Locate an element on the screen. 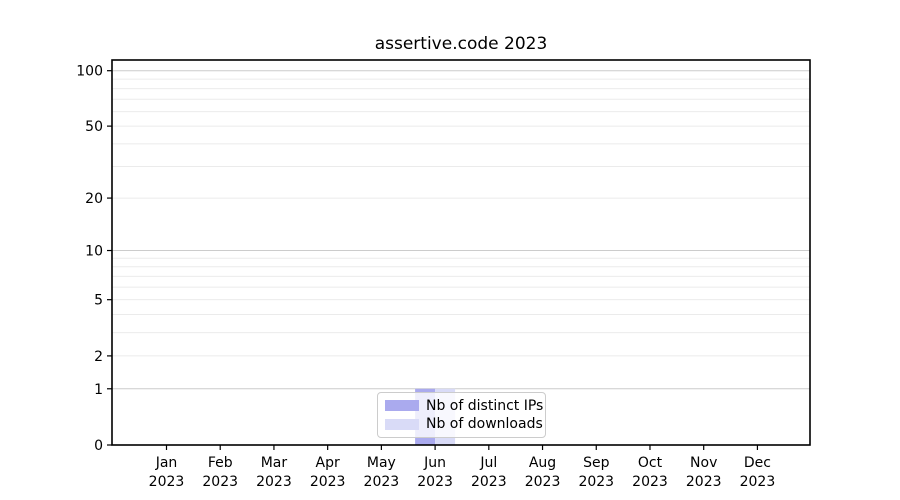  x-tick-label-month: Aug is located at coordinates (542, 463).